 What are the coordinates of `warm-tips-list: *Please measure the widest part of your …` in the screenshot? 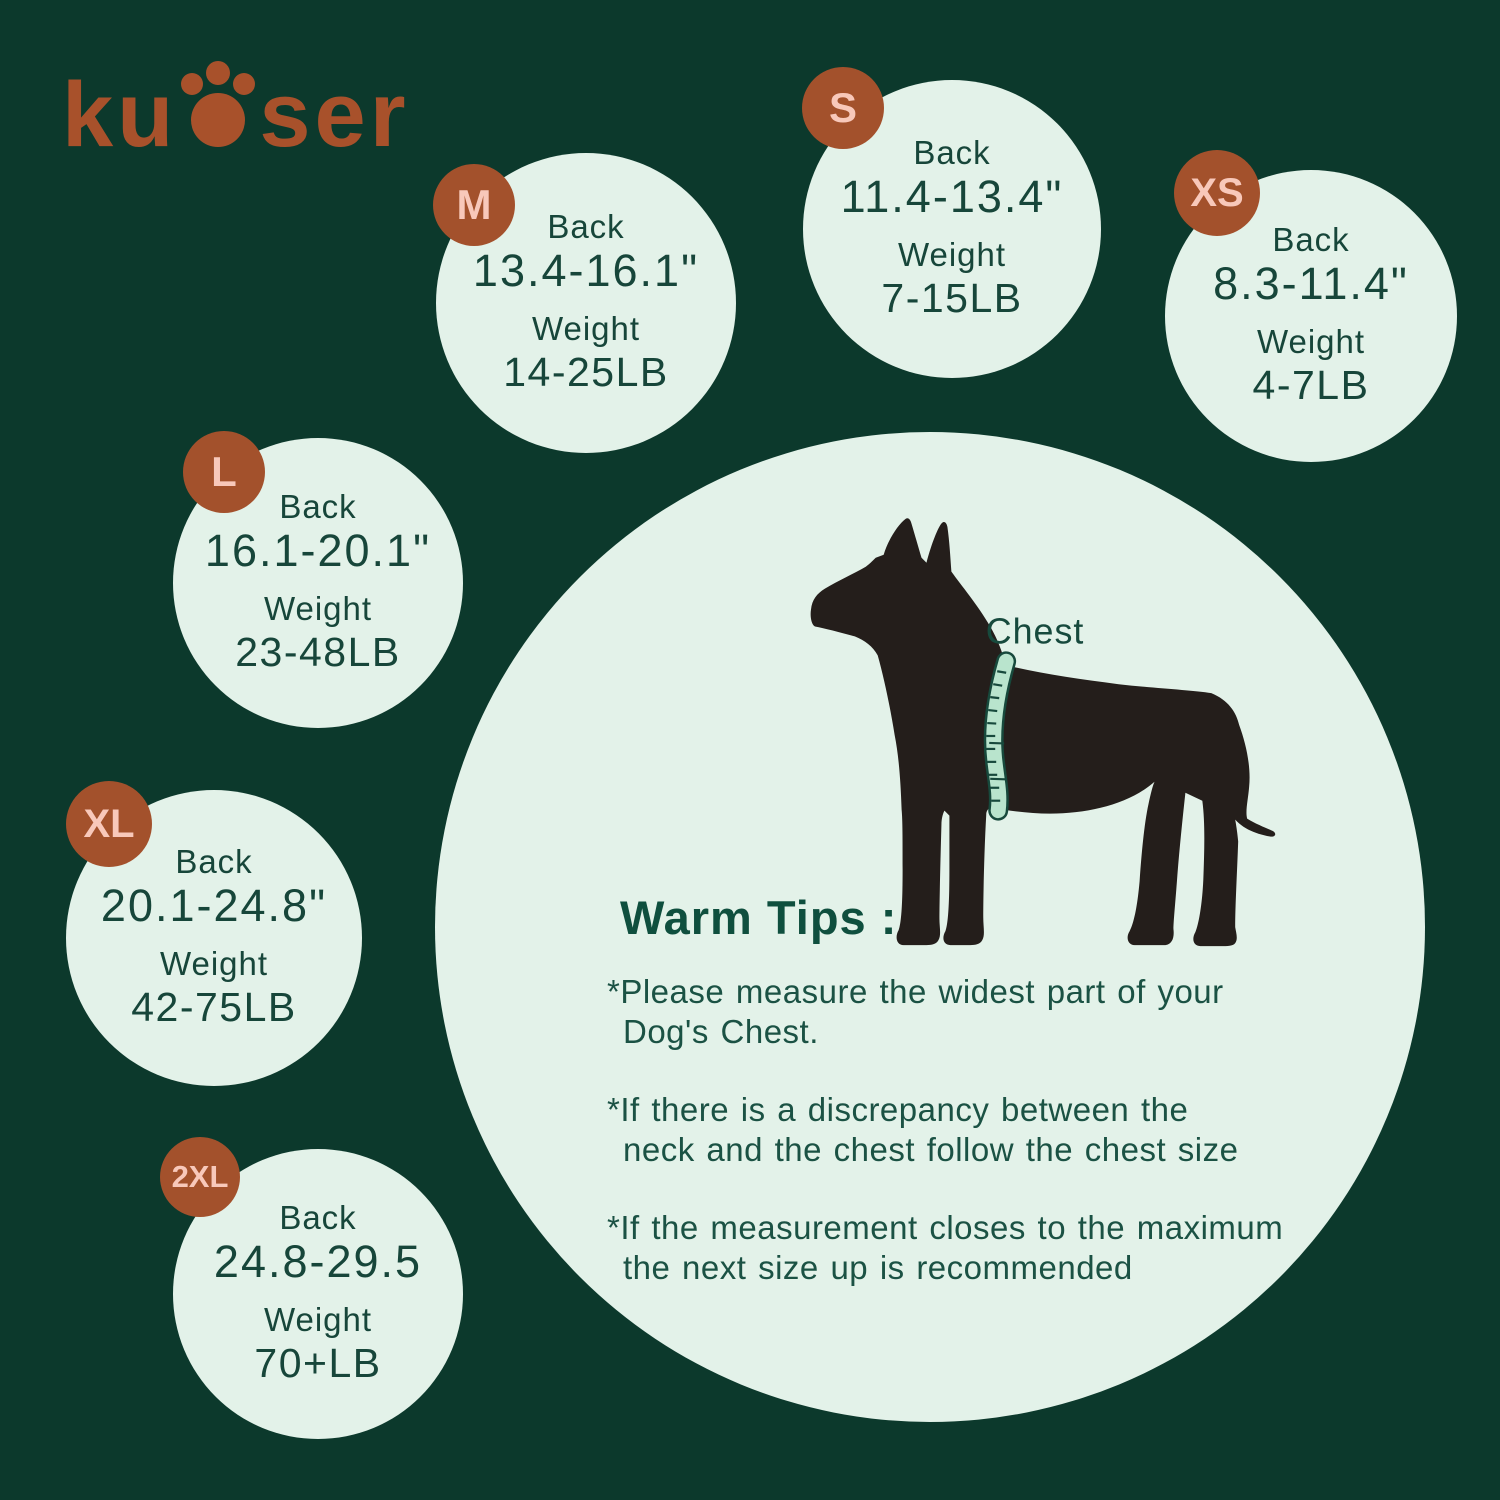 It's located at (987, 1149).